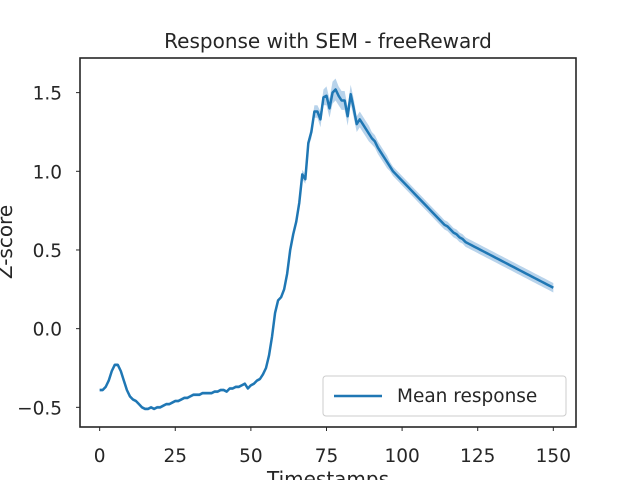  I want to click on y-tick-label: 0.5, so click(47, 251).